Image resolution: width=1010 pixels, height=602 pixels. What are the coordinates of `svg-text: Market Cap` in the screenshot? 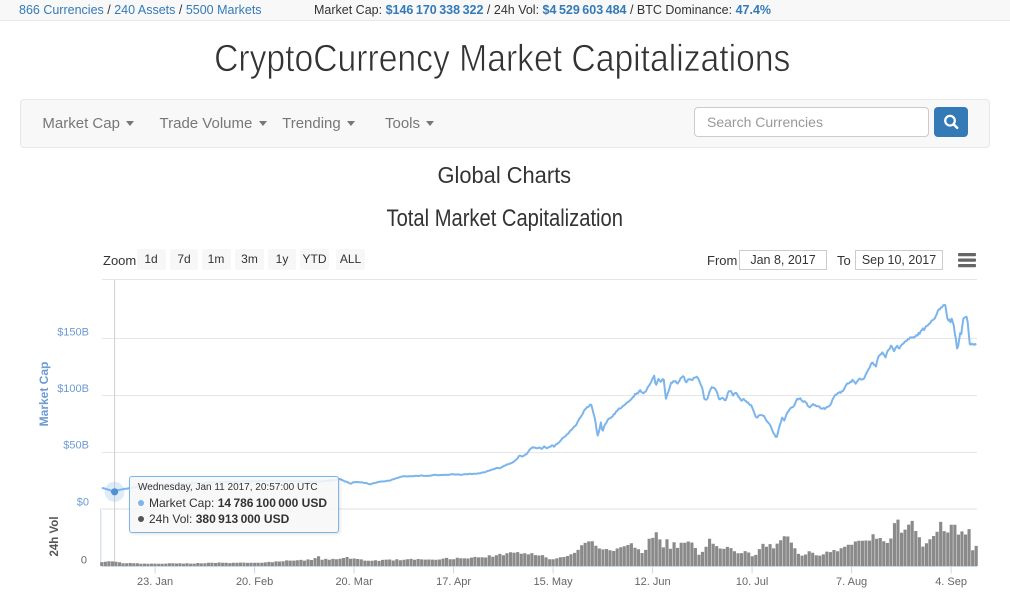 It's located at (44, 394).